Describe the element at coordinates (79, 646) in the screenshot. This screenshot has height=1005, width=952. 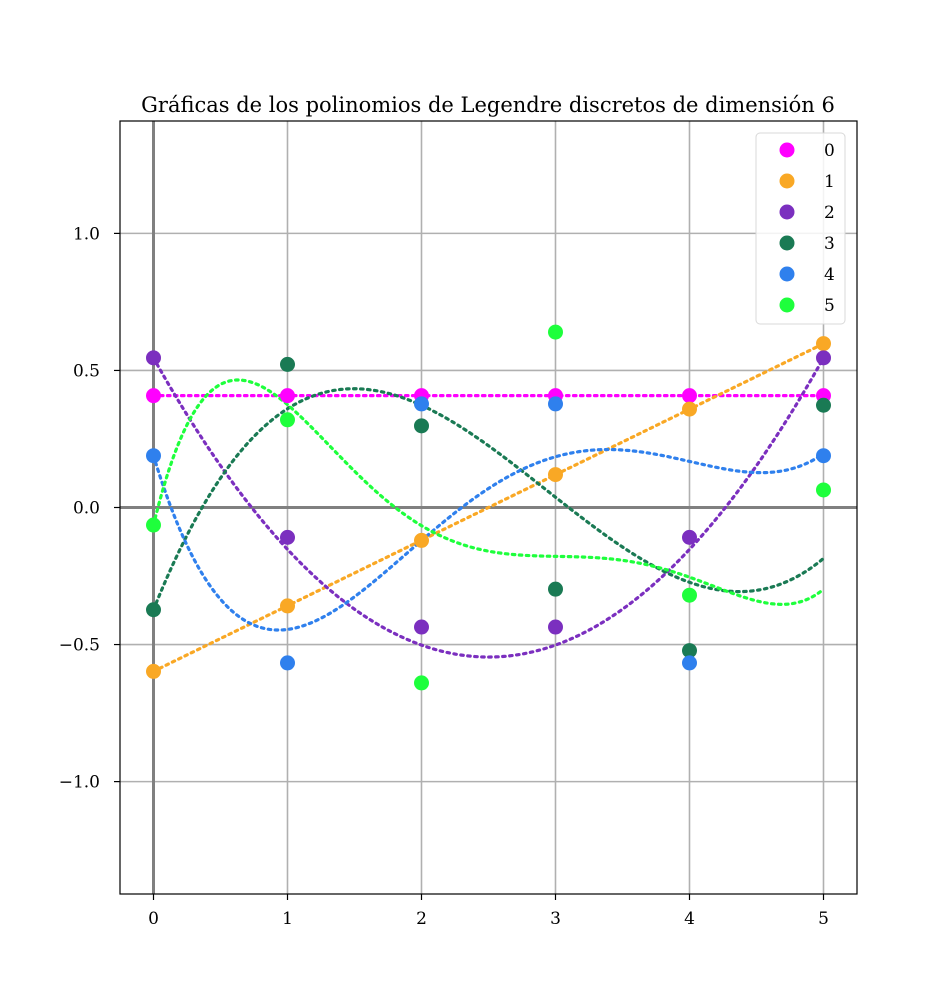
I see `y-tick-label-1: −0.5` at that location.